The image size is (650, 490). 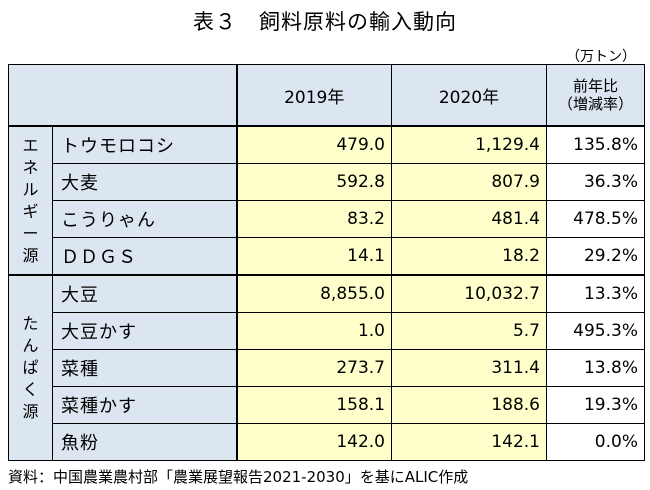 What do you see at coordinates (595, 368) in the screenshot?
I see `value-ratio: 13.8%` at bounding box center [595, 368].